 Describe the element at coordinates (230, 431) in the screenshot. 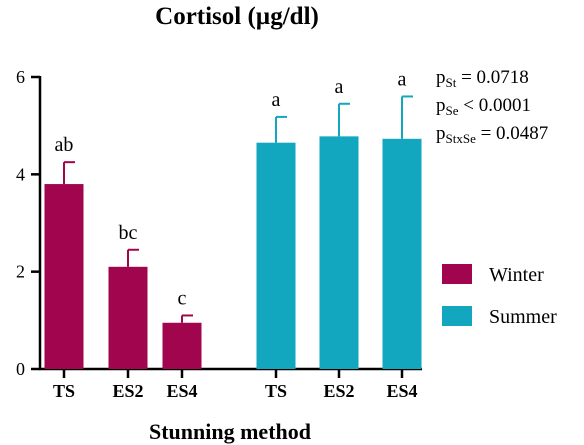

I see `x-axis-label: Stunning method` at that location.